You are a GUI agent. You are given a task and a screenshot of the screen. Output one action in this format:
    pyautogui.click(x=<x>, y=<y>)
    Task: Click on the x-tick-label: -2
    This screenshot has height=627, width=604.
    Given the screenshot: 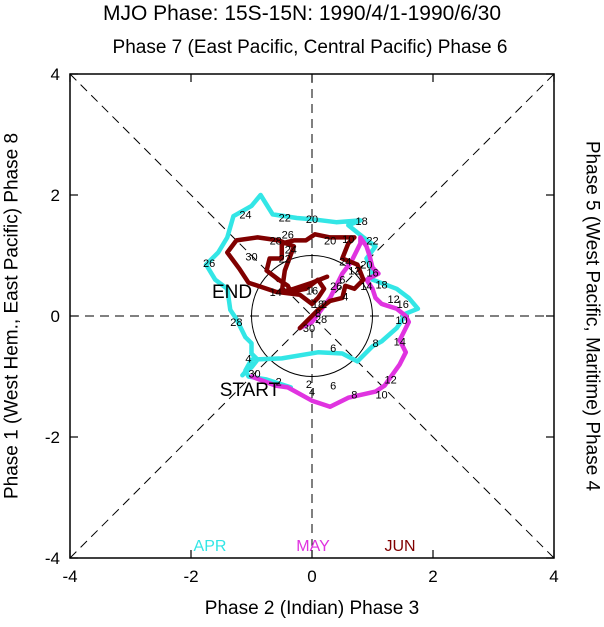 What is the action you would take?
    pyautogui.click(x=190, y=576)
    